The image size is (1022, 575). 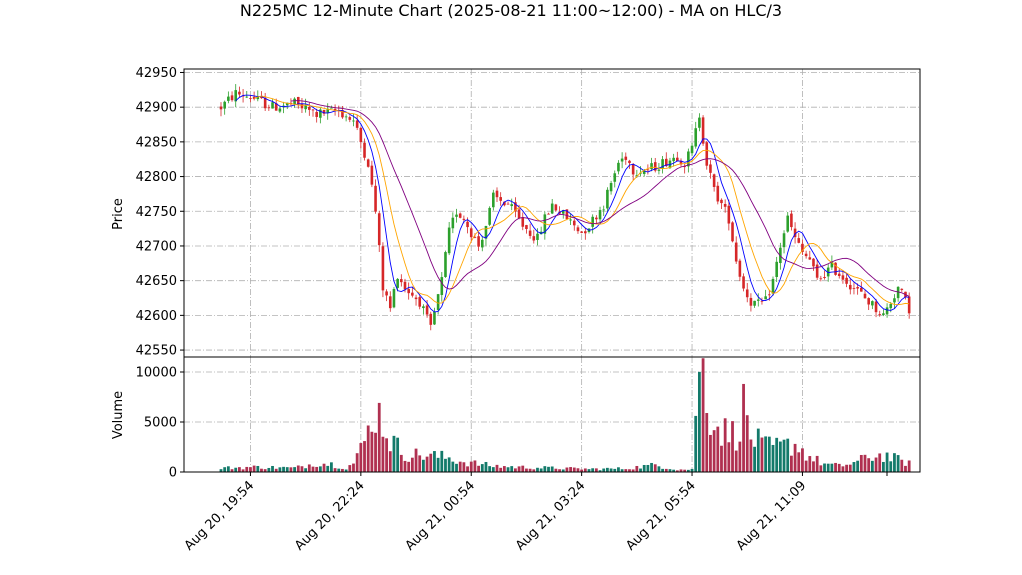 I want to click on x-tick-label: Aug 20, 19:54, so click(x=220, y=516).